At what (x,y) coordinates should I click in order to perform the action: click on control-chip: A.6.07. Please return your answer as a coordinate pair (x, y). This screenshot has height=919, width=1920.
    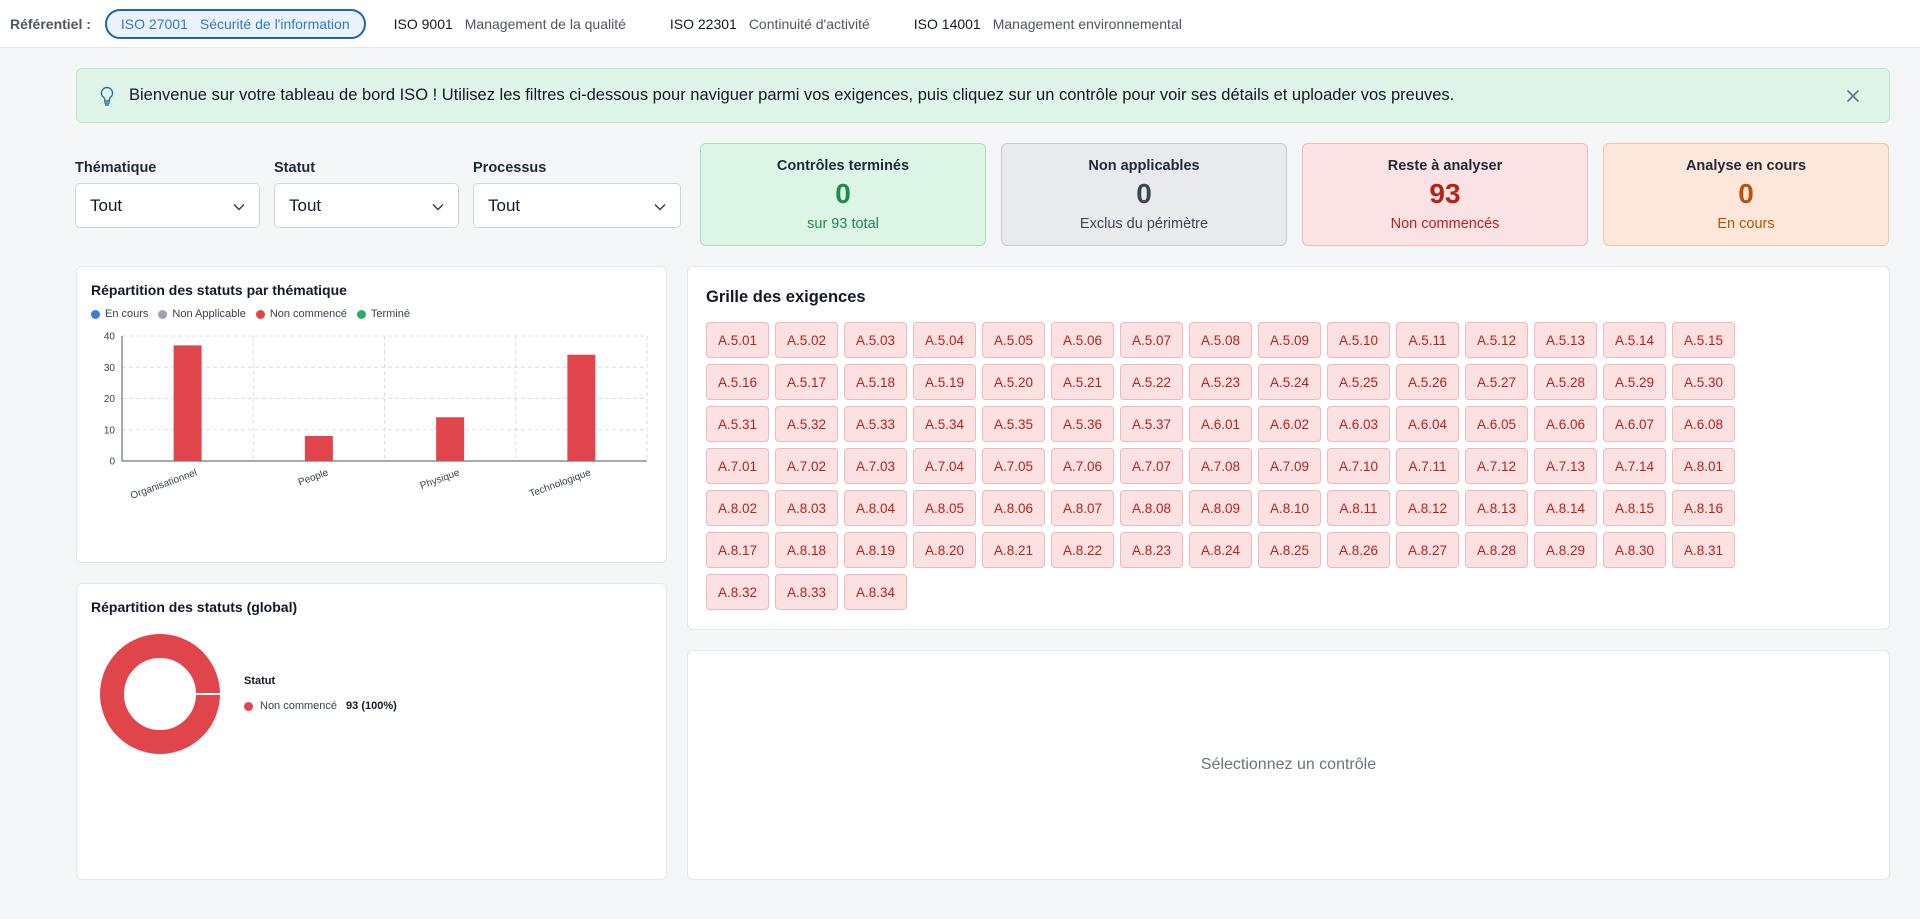
    Looking at the image, I should click on (1634, 424).